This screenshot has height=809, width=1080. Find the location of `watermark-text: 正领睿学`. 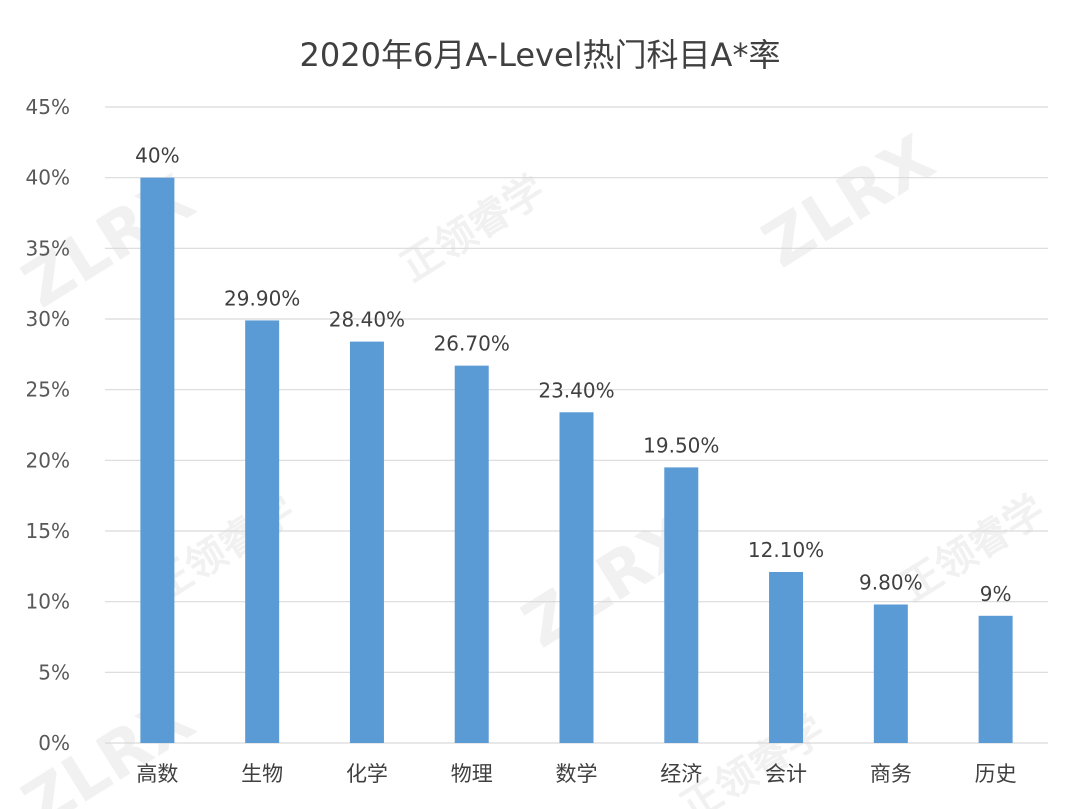

watermark-text: 正领睿学 is located at coordinates (473, 229).